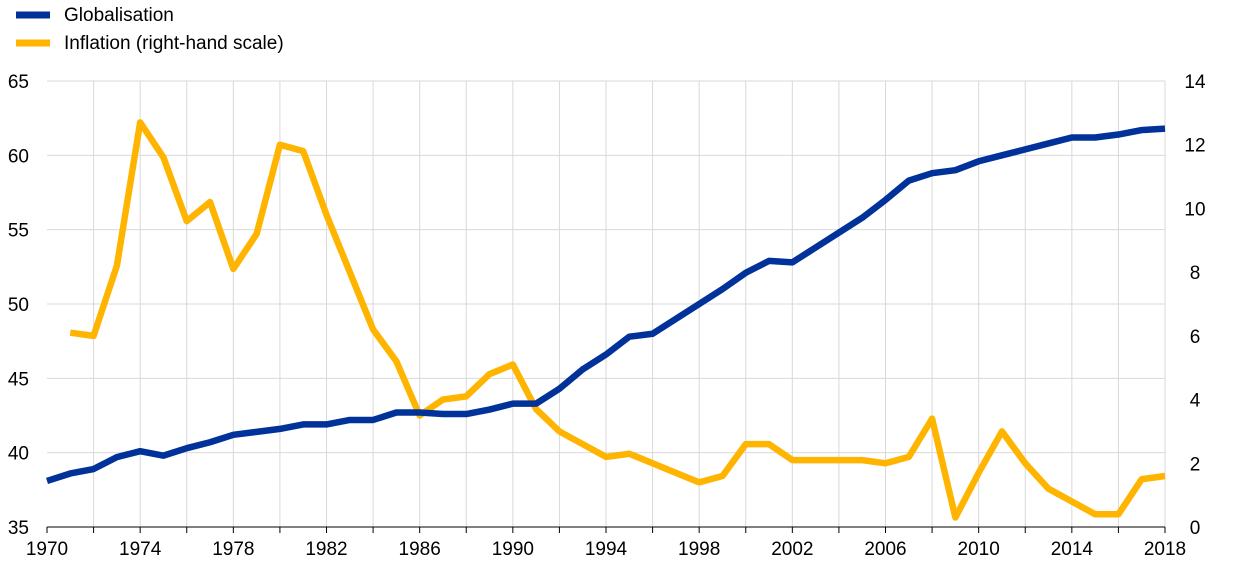  What do you see at coordinates (513, 549) in the screenshot?
I see `x-tick-label: 1990` at bounding box center [513, 549].